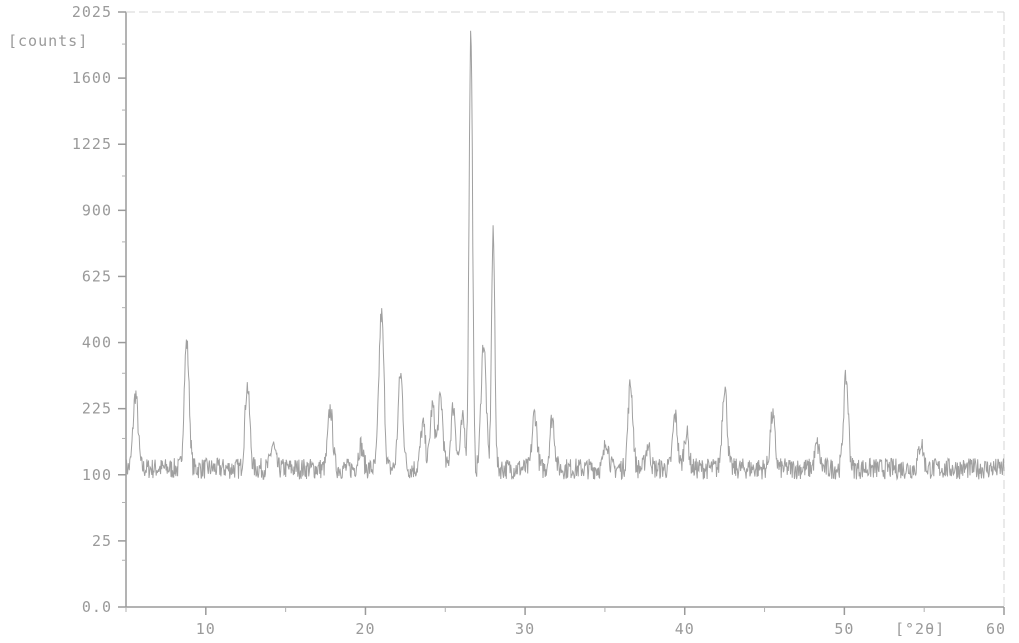  Describe the element at coordinates (525, 629) in the screenshot. I see `x-tick-label: 30` at that location.